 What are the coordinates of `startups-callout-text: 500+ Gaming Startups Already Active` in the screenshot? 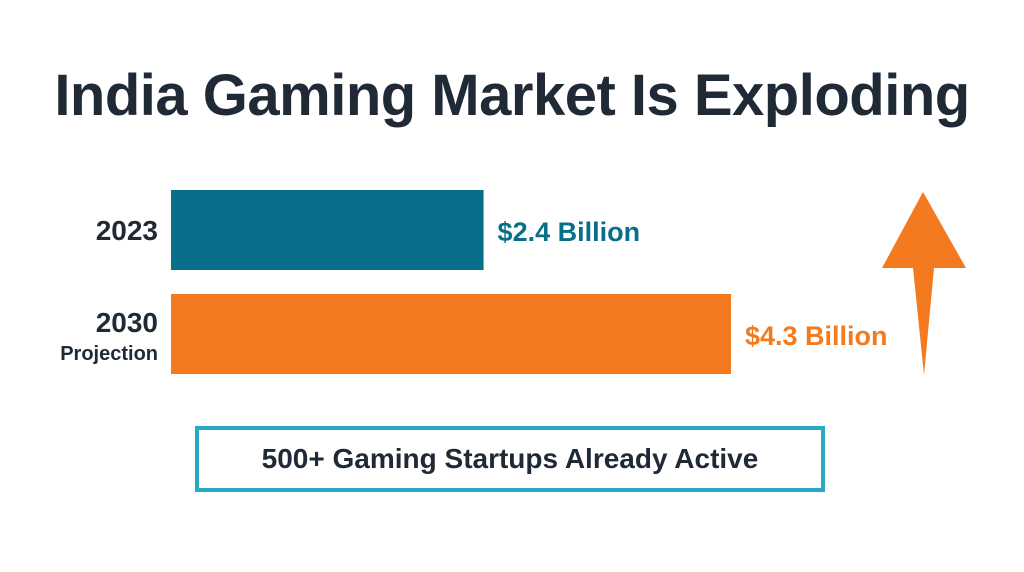 It's located at (510, 458).